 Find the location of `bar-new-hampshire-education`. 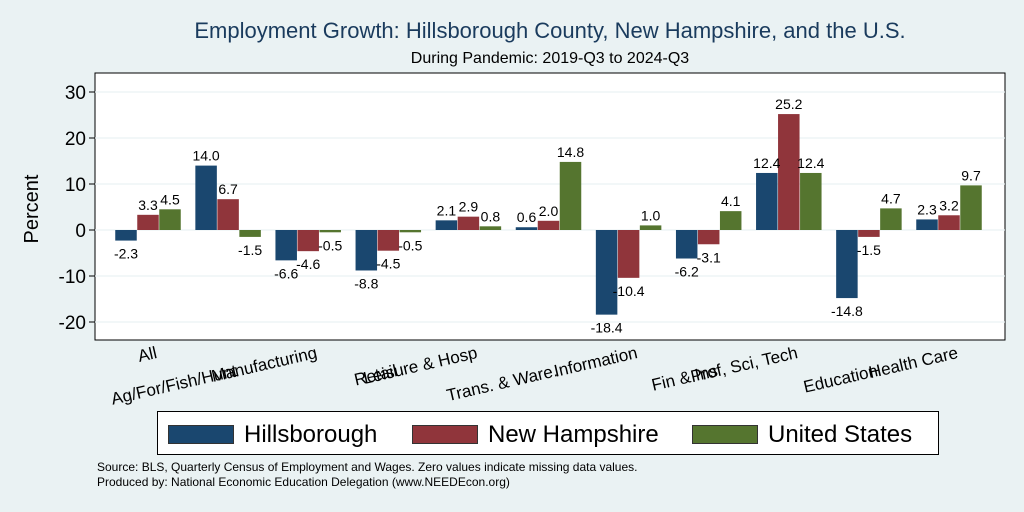

bar-new-hampshire-education is located at coordinates (869, 233).